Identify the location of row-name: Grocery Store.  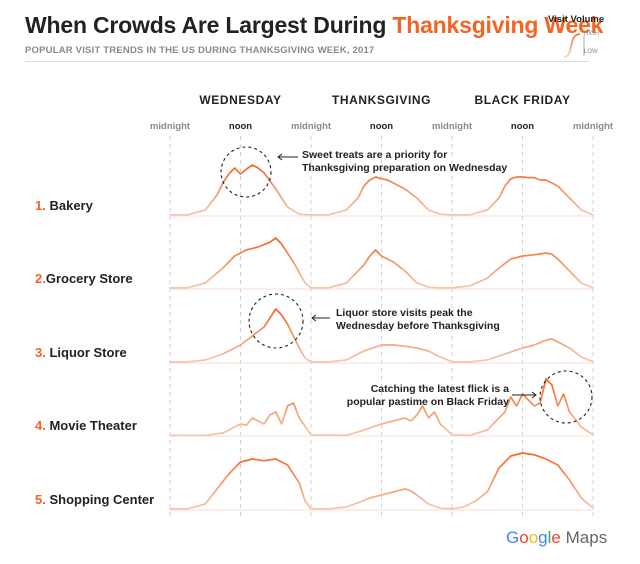
(89, 278).